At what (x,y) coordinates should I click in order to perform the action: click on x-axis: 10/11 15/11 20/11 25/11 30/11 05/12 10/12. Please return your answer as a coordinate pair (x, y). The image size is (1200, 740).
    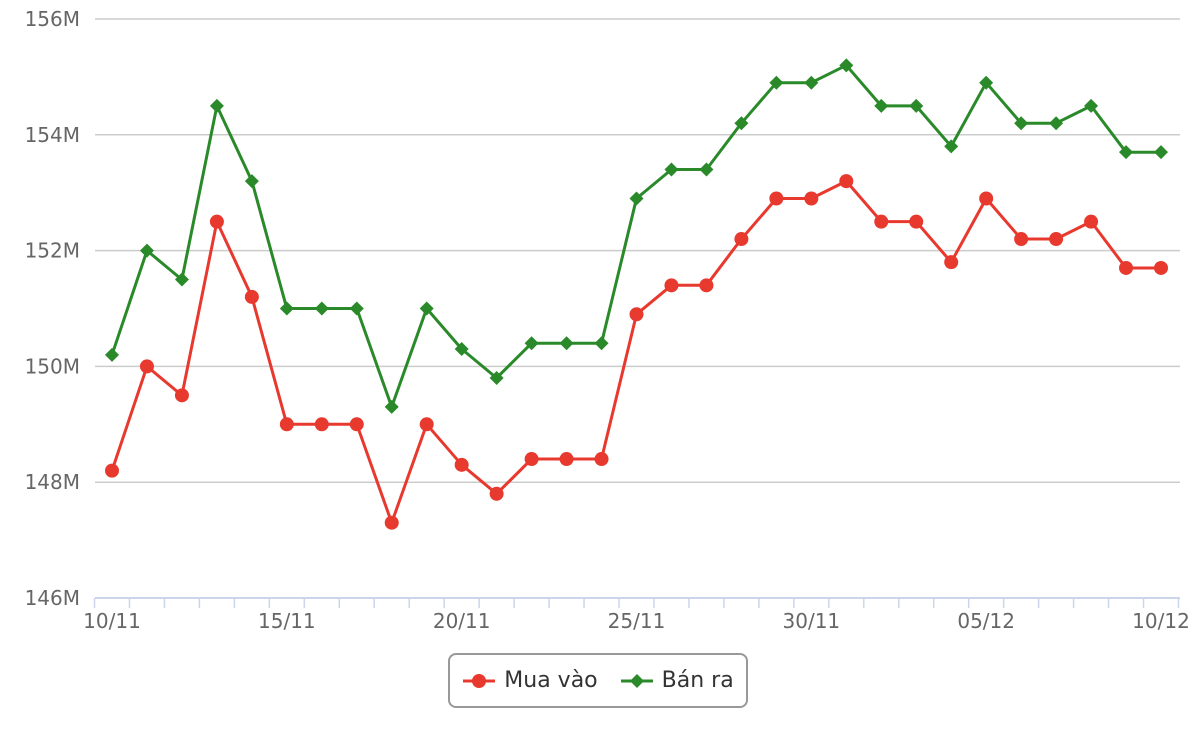
    Looking at the image, I should click on (636, 615).